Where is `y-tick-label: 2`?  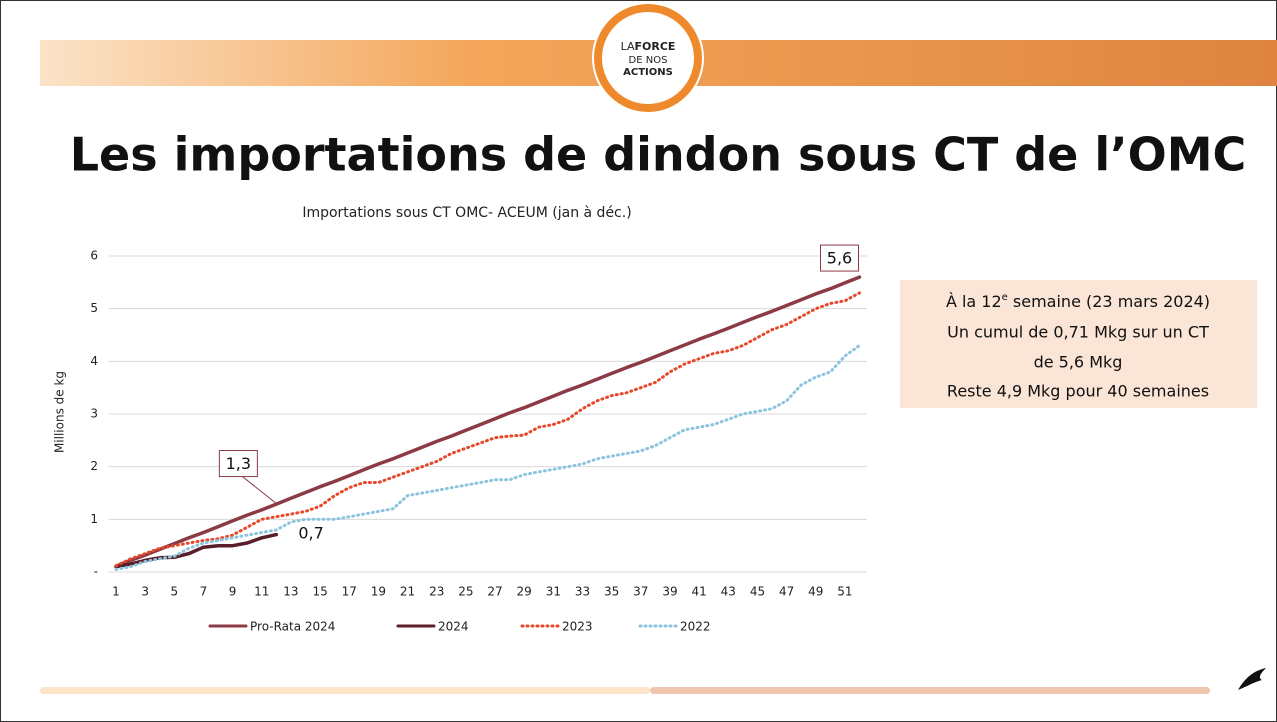 y-tick-label: 2 is located at coordinates (94, 466).